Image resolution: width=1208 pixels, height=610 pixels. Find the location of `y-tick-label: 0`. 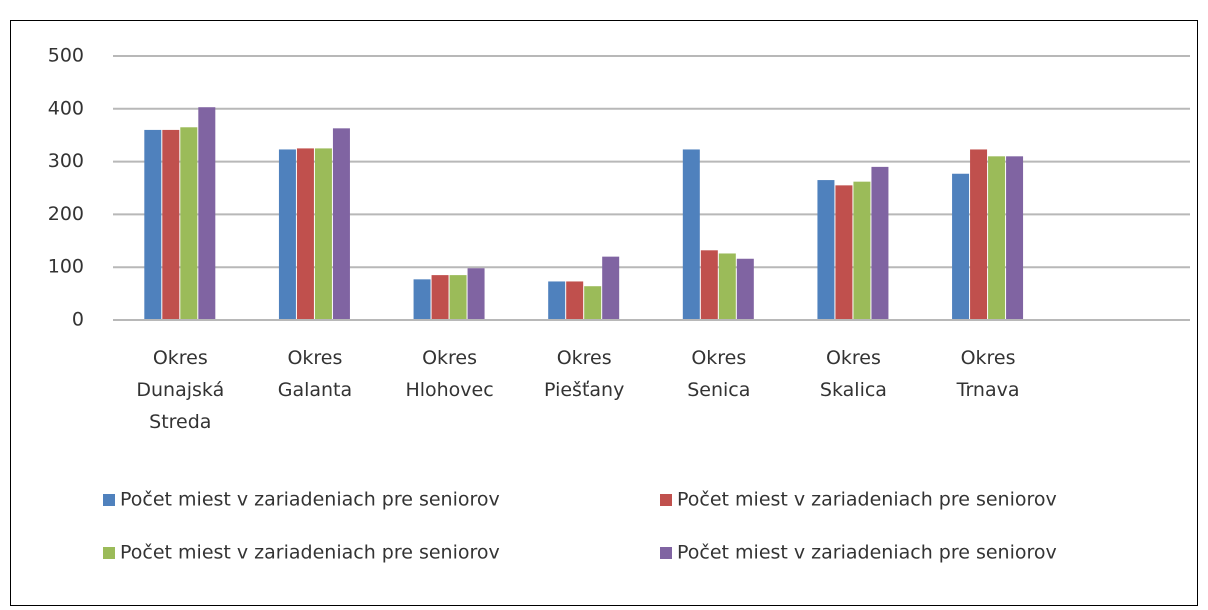

y-tick-label: 0 is located at coordinates (78, 320).